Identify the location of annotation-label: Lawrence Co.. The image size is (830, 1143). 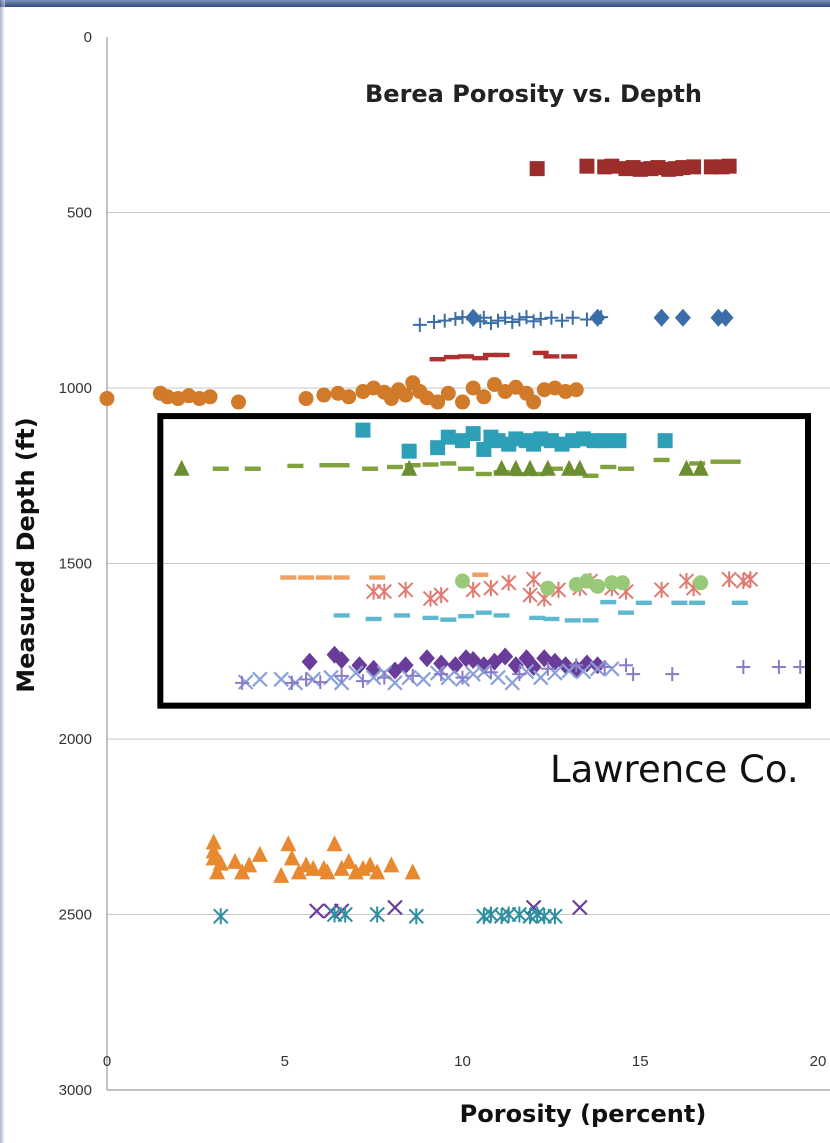
(674, 769).